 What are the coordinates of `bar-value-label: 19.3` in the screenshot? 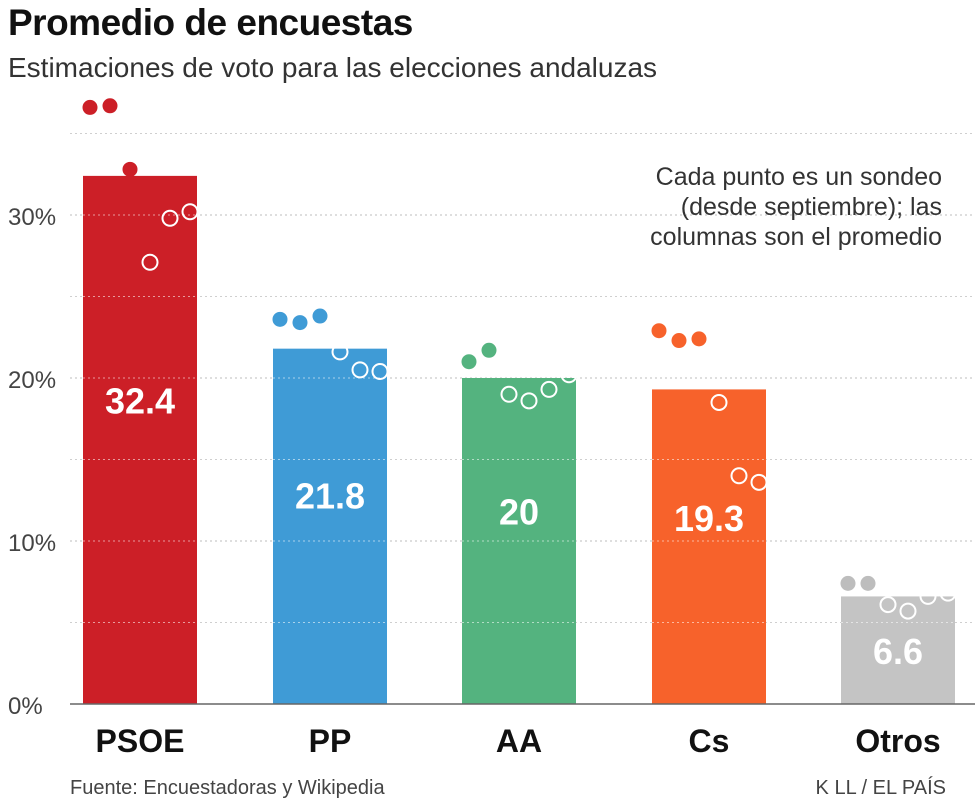 It's located at (709, 518).